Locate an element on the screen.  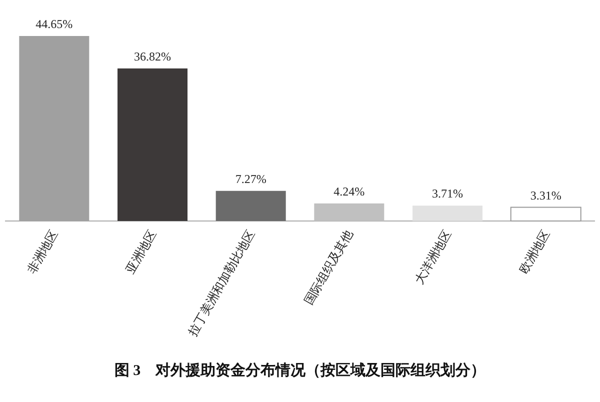
data-label: 4.24% is located at coordinates (349, 191).